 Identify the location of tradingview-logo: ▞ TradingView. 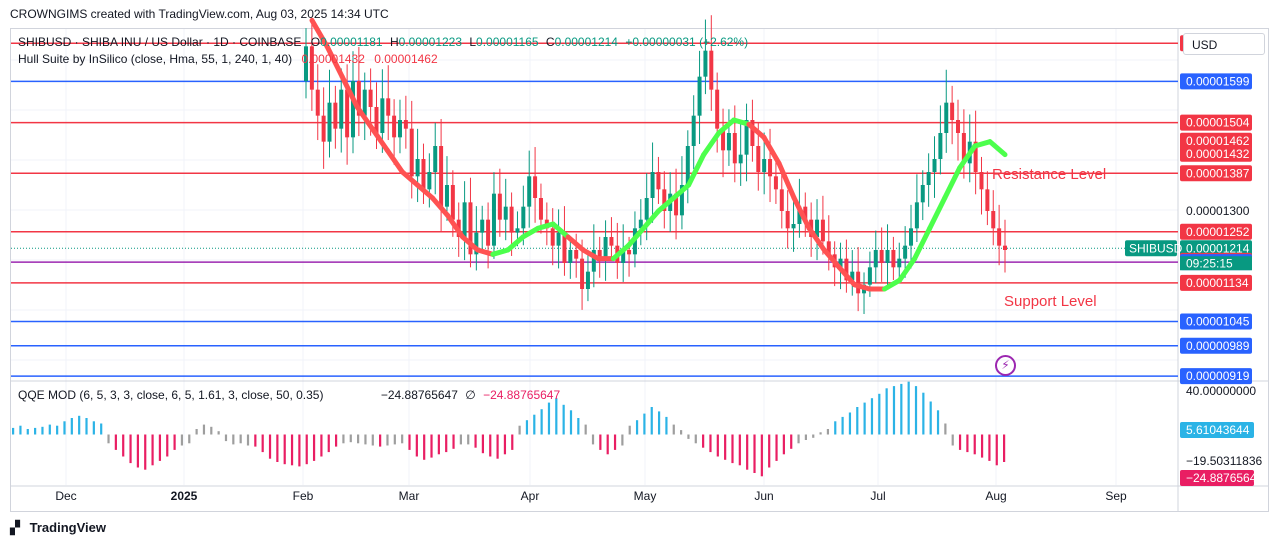
(58, 528).